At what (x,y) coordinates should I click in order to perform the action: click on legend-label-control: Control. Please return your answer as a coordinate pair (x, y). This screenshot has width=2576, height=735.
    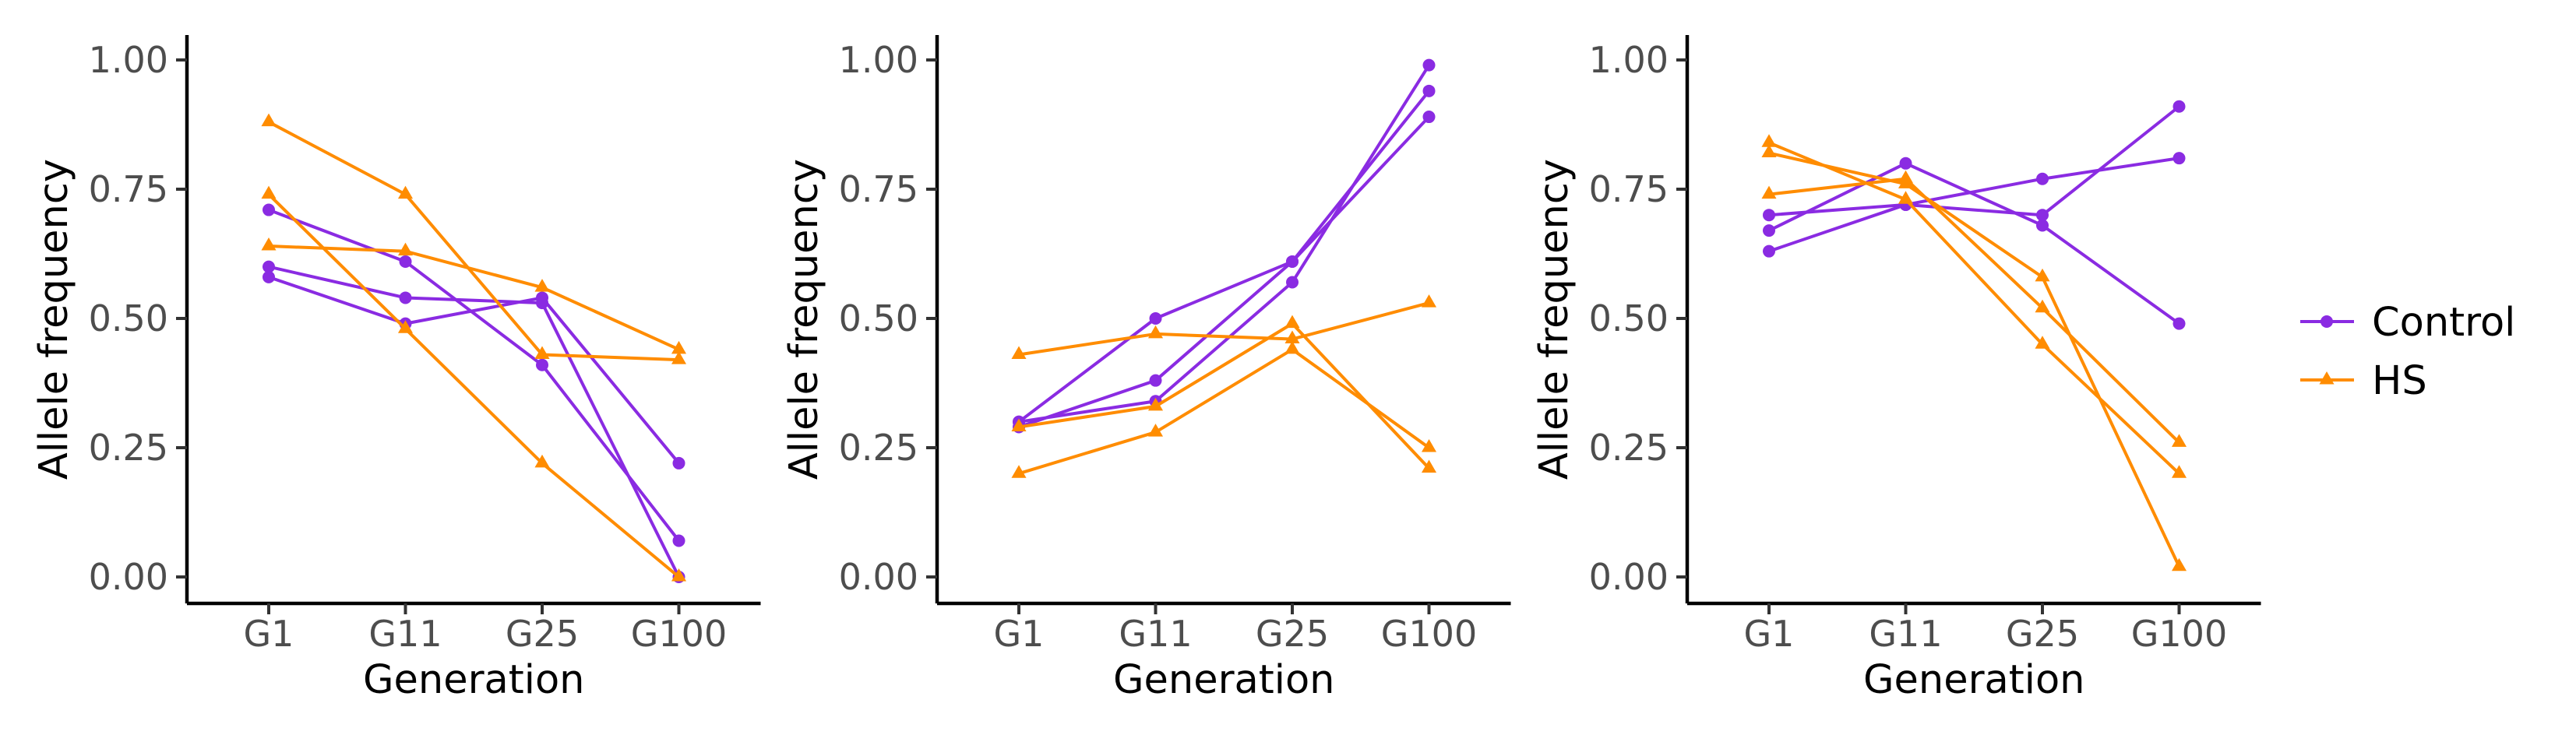
    Looking at the image, I should click on (2443, 323).